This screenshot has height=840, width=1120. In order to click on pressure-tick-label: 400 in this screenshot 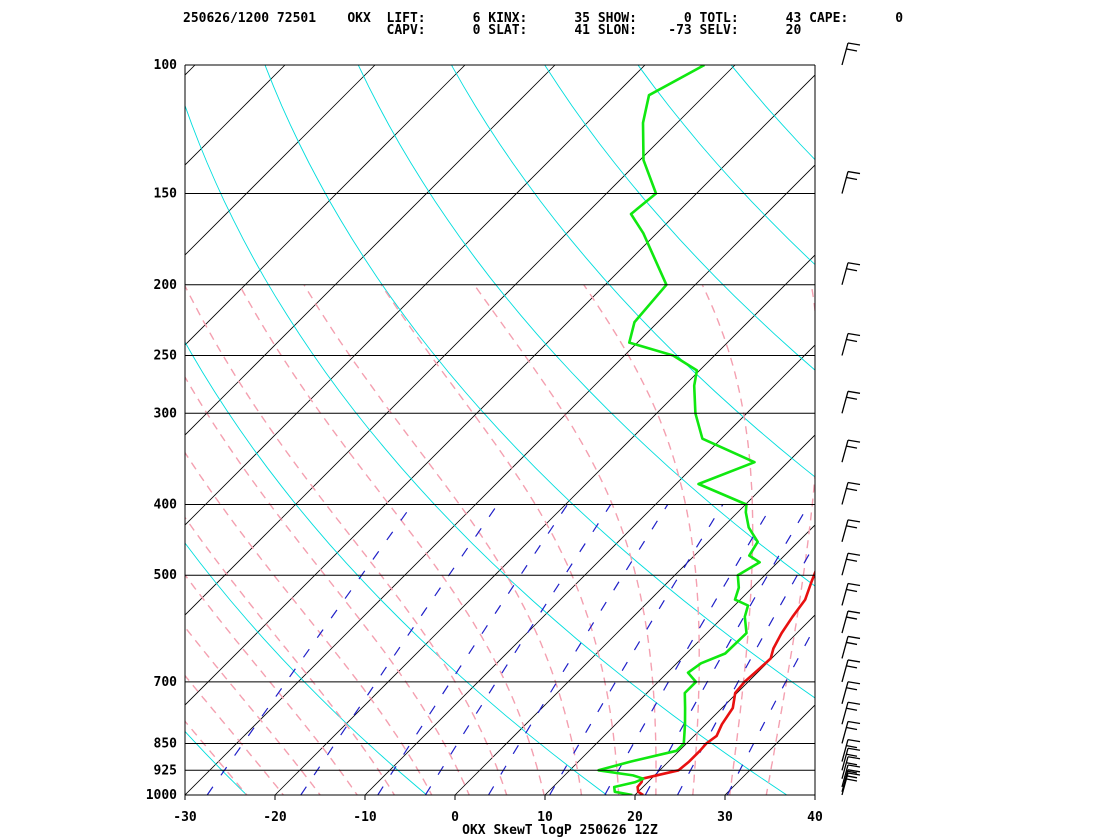, I will do `click(166, 505)`.